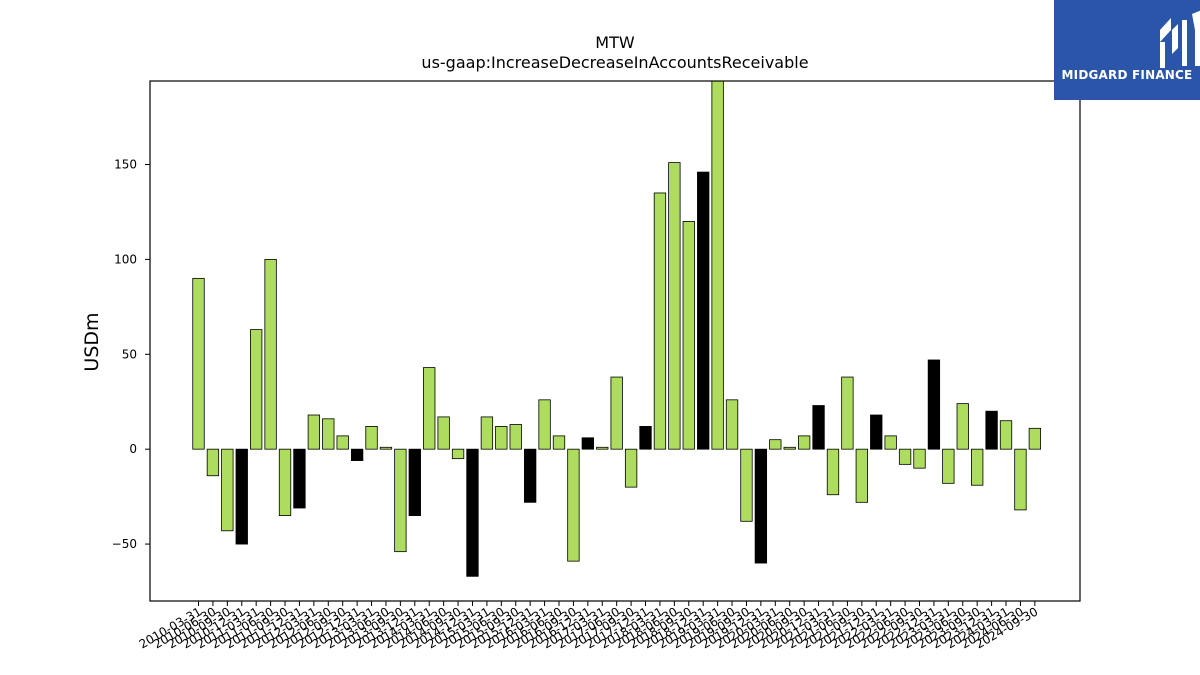 Image resolution: width=1200 pixels, height=675 pixels. What do you see at coordinates (1127, 75) in the screenshot?
I see `brand-name: MIDGARD FINANCE` at bounding box center [1127, 75].